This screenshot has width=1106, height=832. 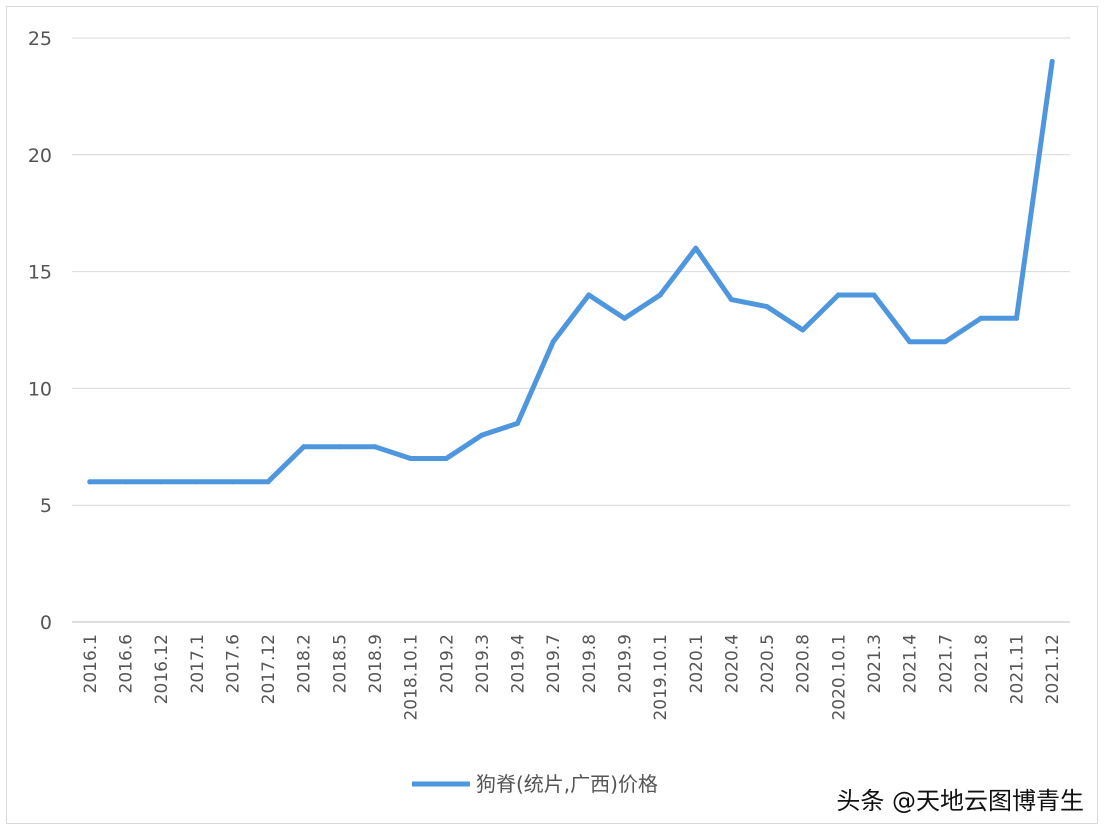 What do you see at coordinates (839, 677) in the screenshot?
I see `x-tick-label: 2020.10.1` at bounding box center [839, 677].